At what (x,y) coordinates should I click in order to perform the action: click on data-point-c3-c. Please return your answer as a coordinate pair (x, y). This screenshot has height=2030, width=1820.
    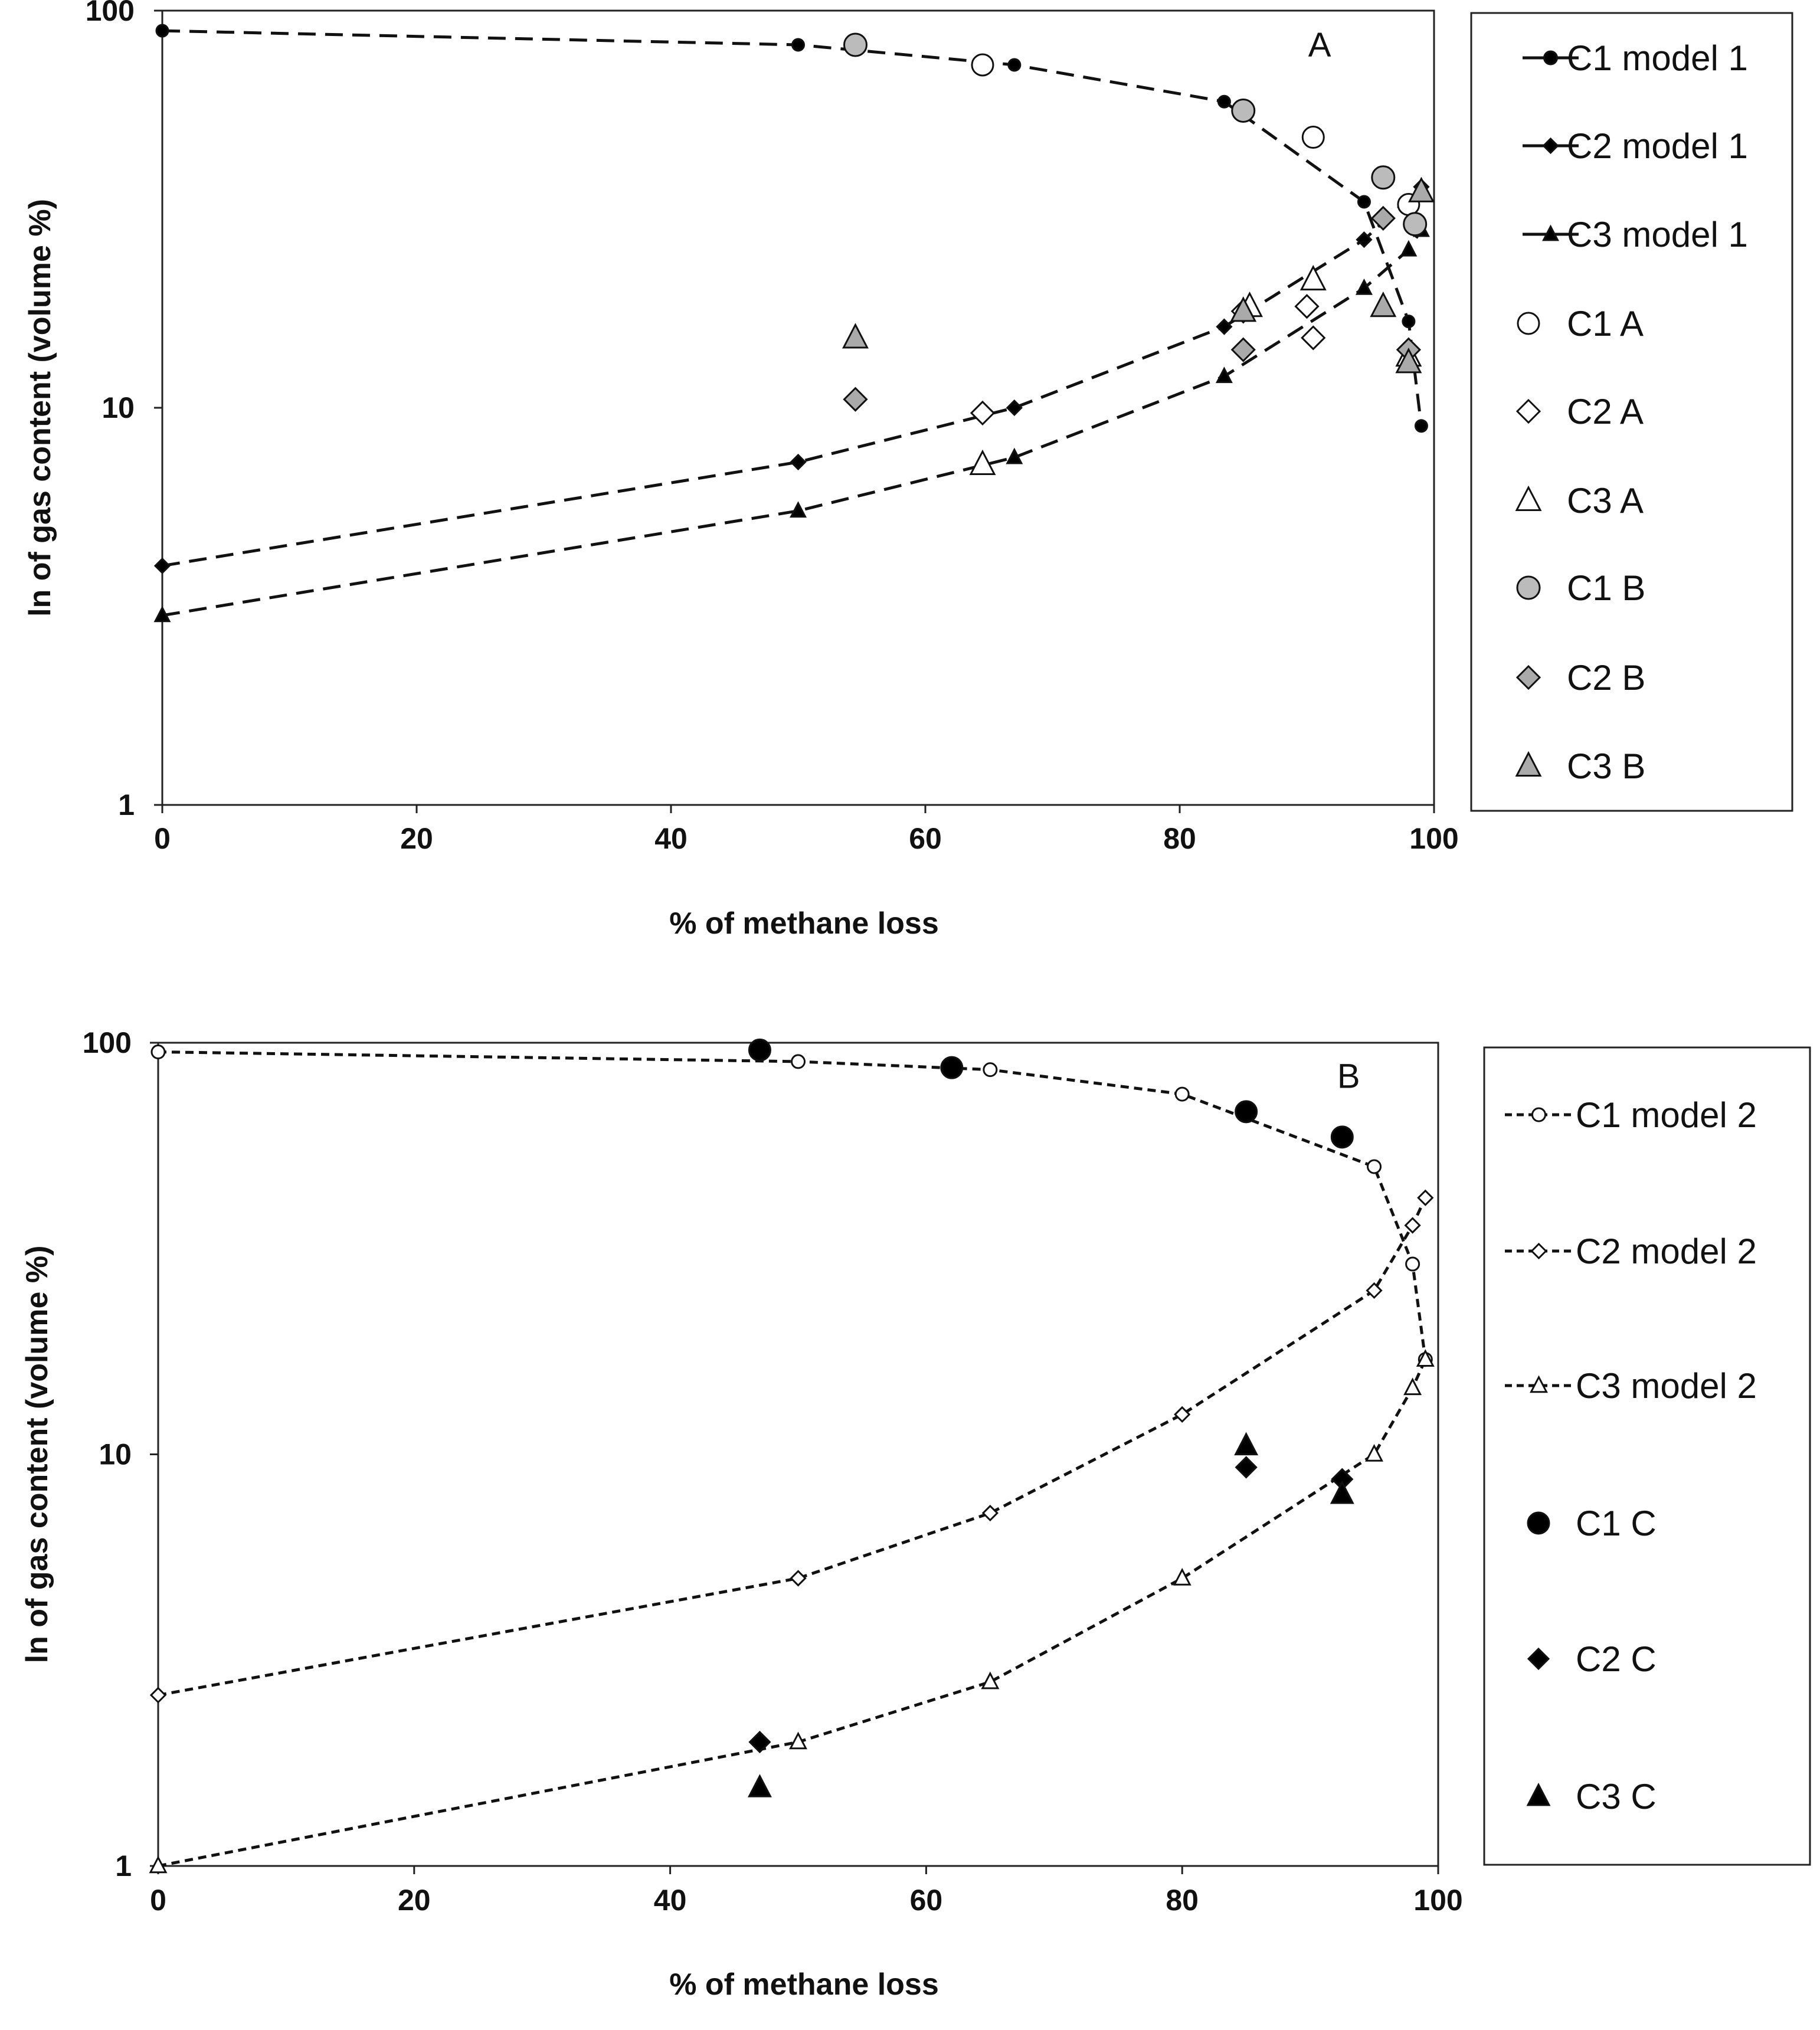
    Looking at the image, I should click on (1246, 1444).